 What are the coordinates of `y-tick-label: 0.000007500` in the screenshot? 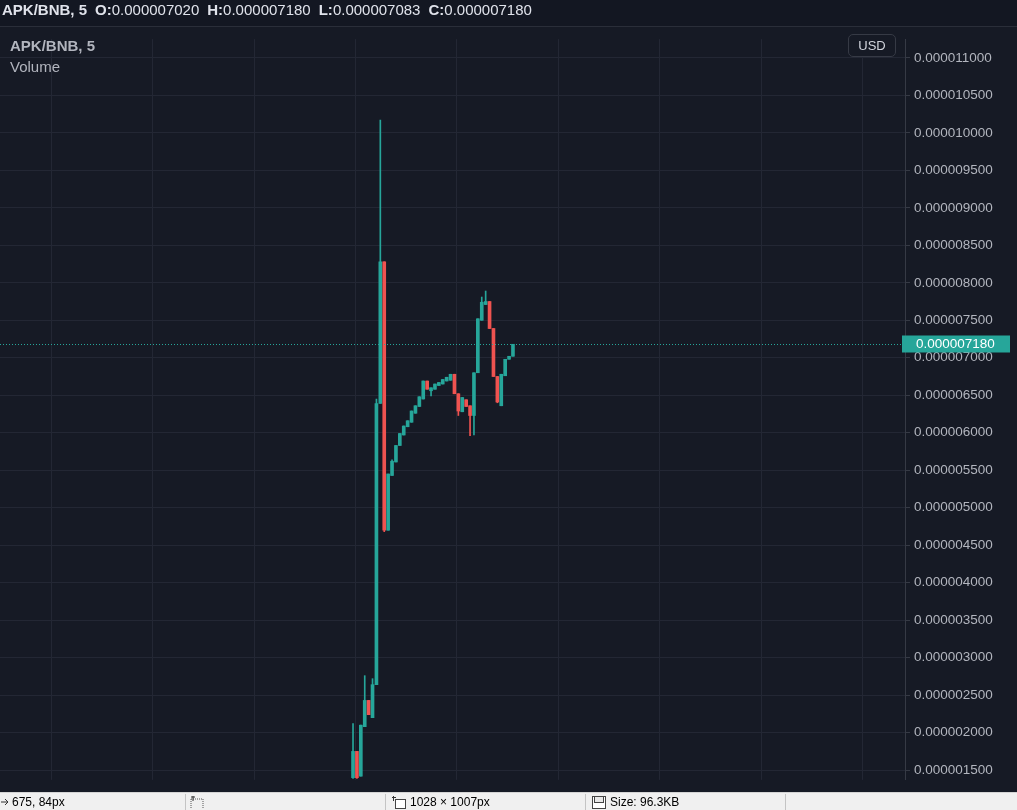 It's located at (953, 319).